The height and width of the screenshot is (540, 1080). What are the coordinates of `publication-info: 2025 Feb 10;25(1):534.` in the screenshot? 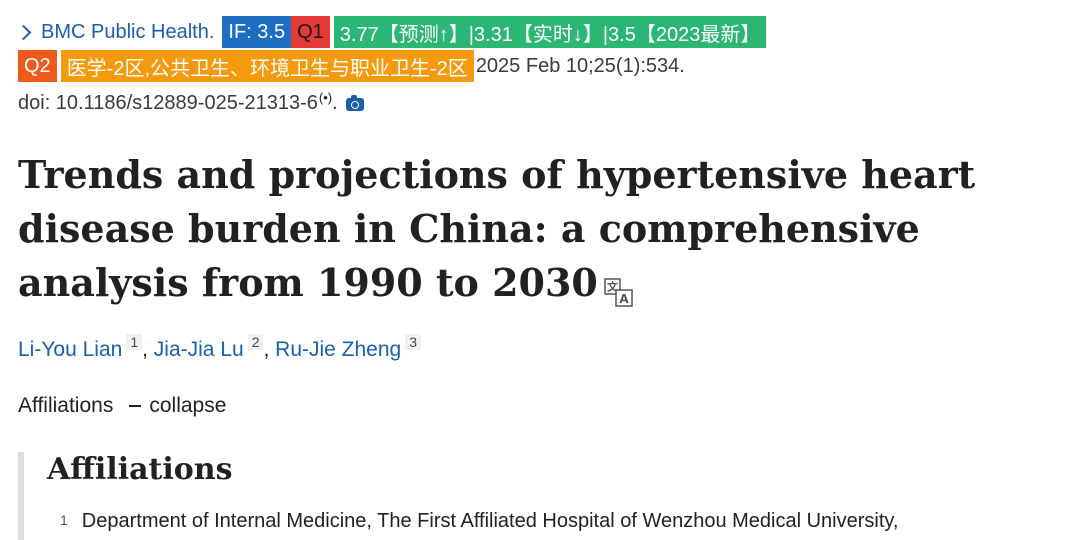 It's located at (580, 65).